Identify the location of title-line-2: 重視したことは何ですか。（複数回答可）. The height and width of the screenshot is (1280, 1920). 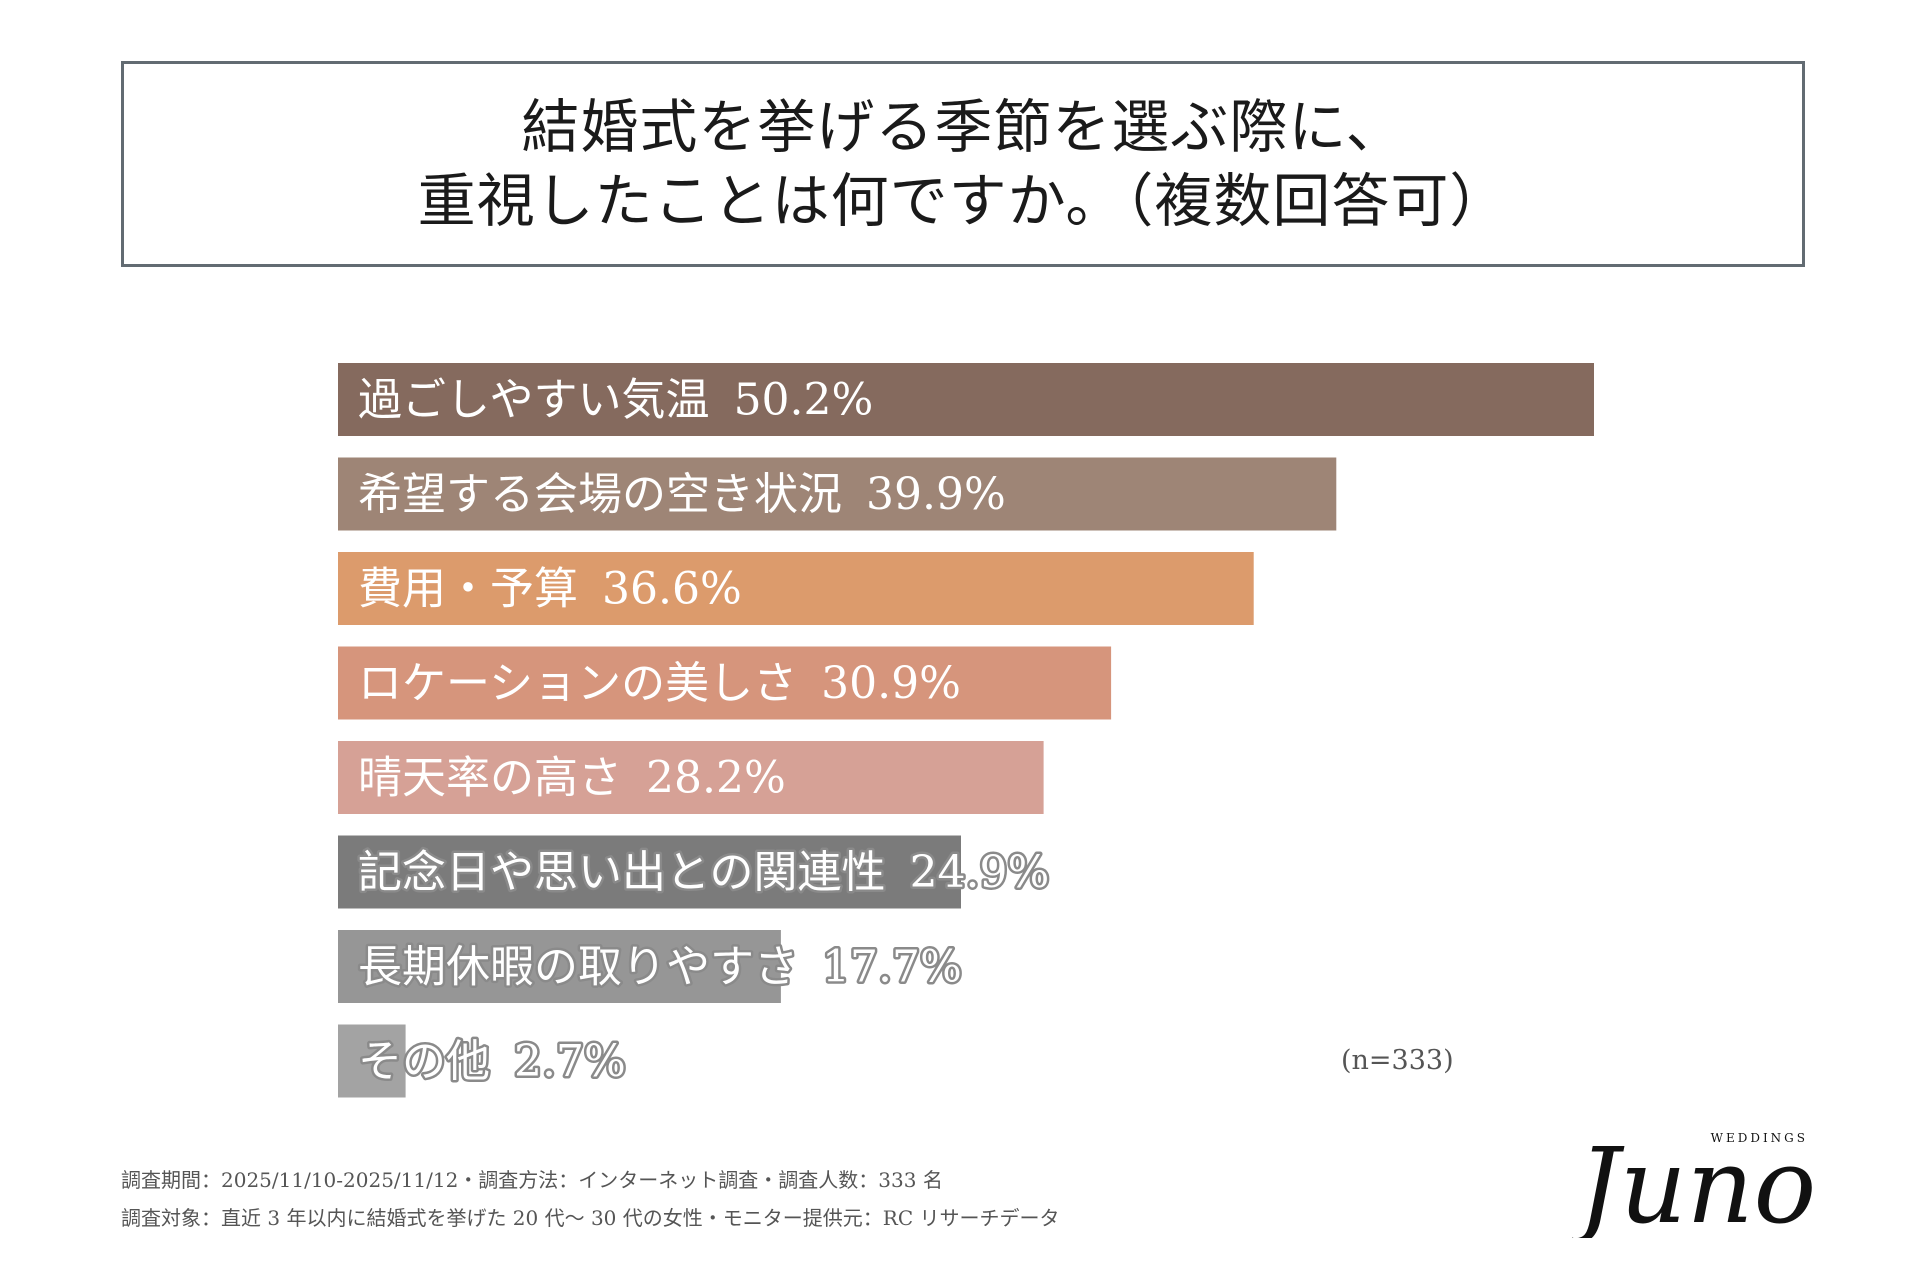
(963, 201).